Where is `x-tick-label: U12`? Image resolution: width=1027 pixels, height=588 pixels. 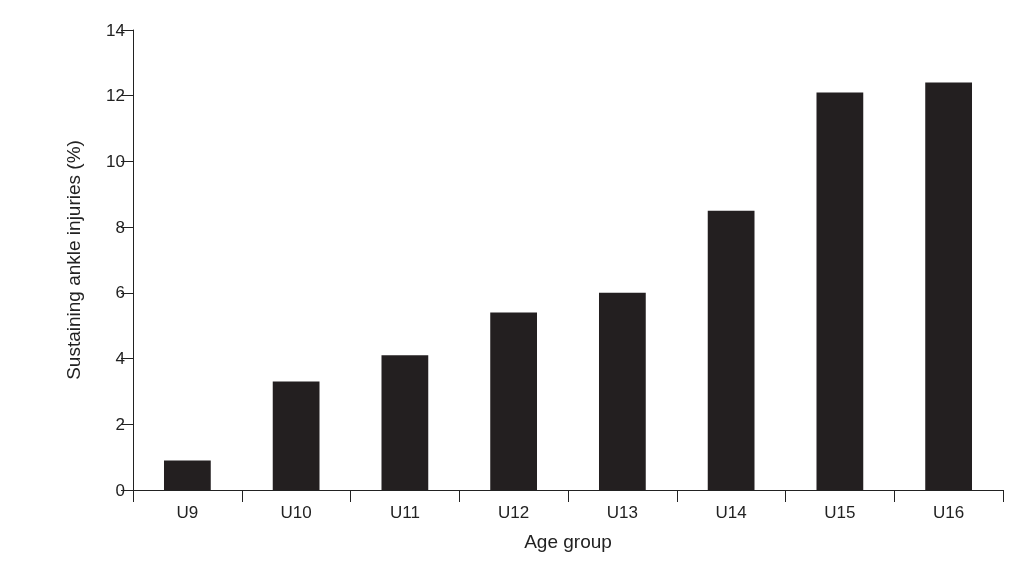
x-tick-label: U12 is located at coordinates (514, 512).